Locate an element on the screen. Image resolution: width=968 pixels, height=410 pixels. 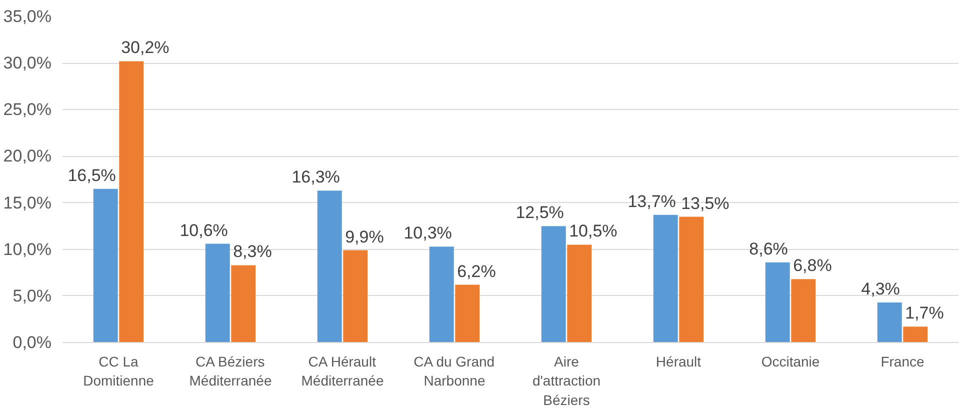
y-tick-label: 30,0% is located at coordinates (27, 63).